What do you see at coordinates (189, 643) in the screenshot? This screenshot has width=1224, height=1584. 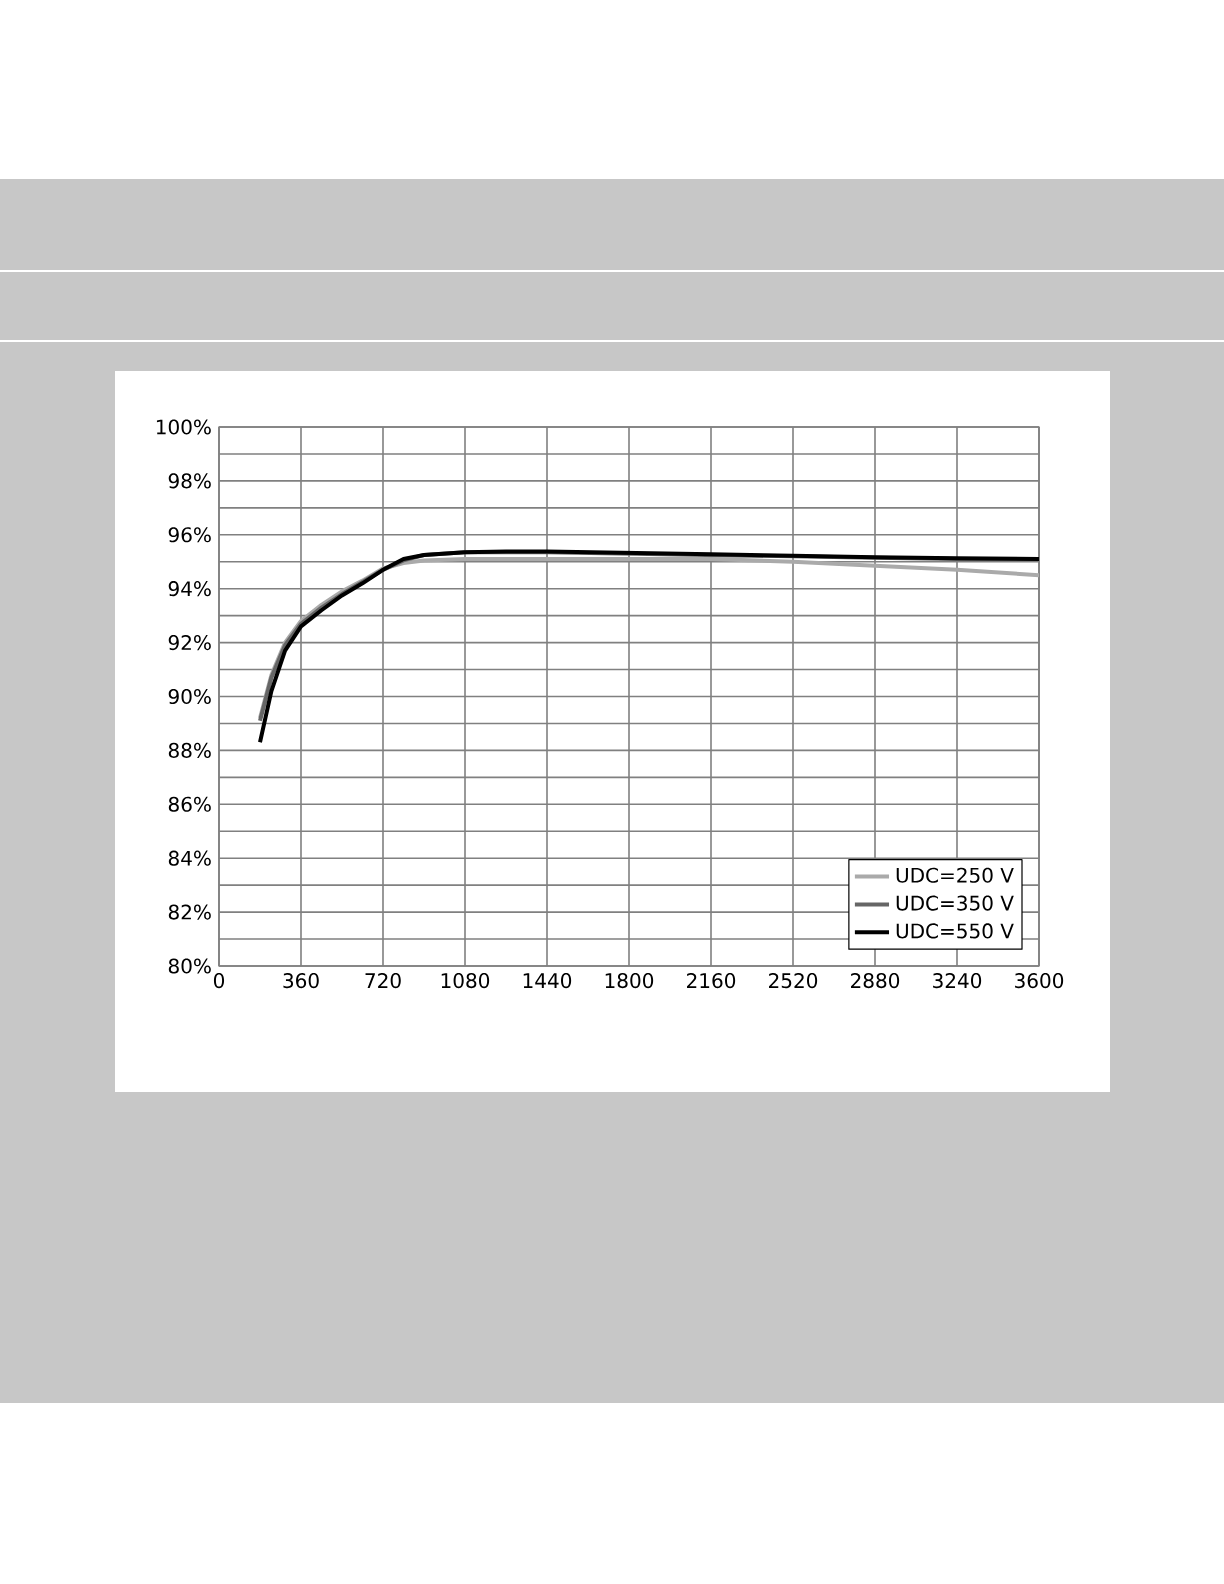 I see `y-tick-label: 92%` at bounding box center [189, 643].